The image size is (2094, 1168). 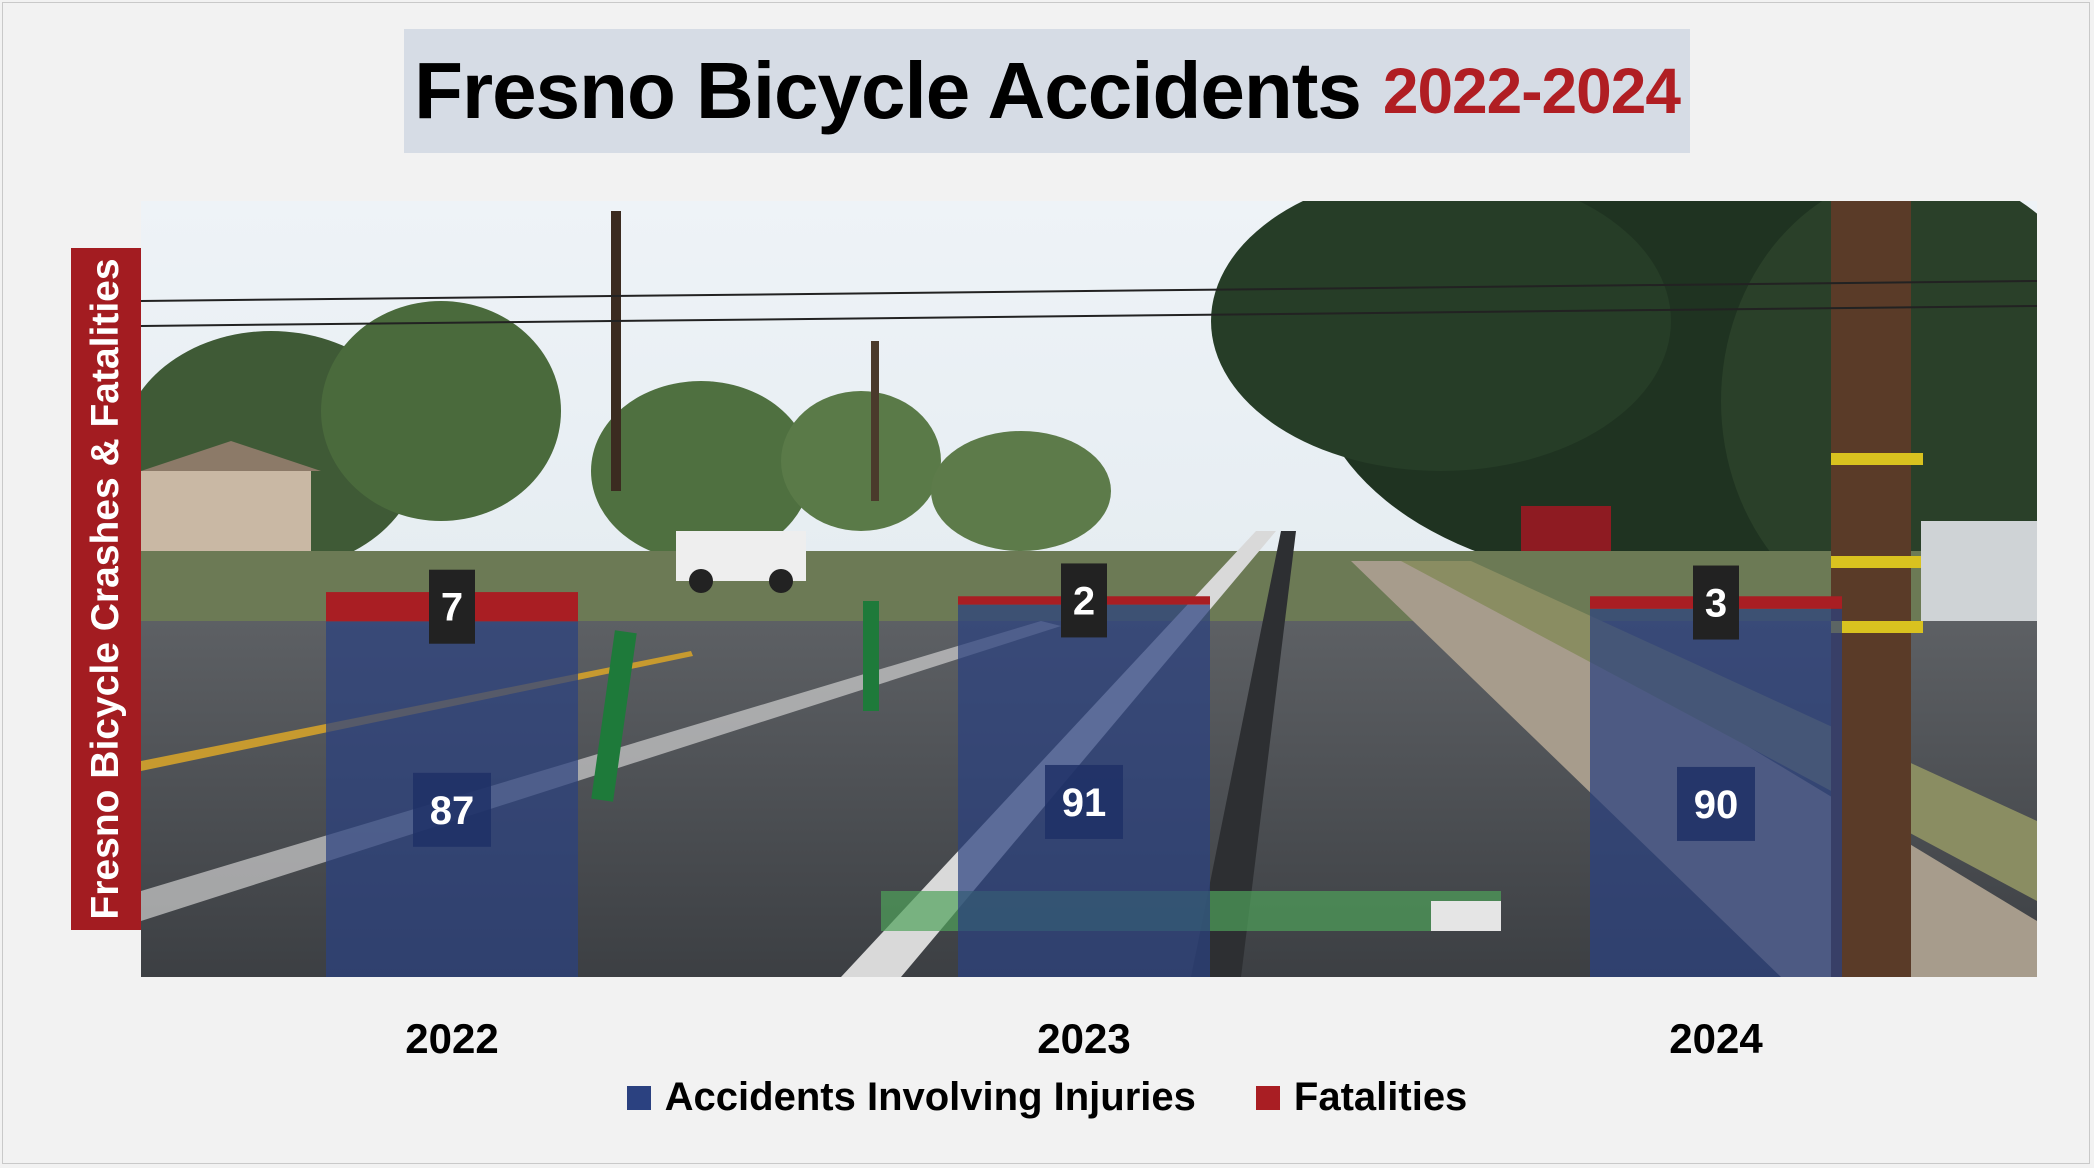 What do you see at coordinates (1380, 1097) in the screenshot?
I see `legend-label-fatalities: Fatalities` at bounding box center [1380, 1097].